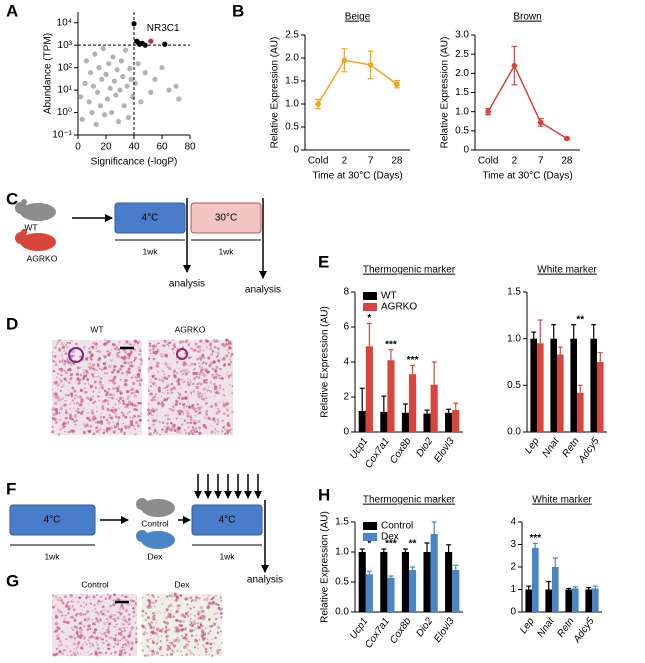 The width and height of the screenshot is (645, 663). Describe the element at coordinates (445, 93) in the screenshot. I see `y-axis-label: Relative Expression (AU)` at that location.